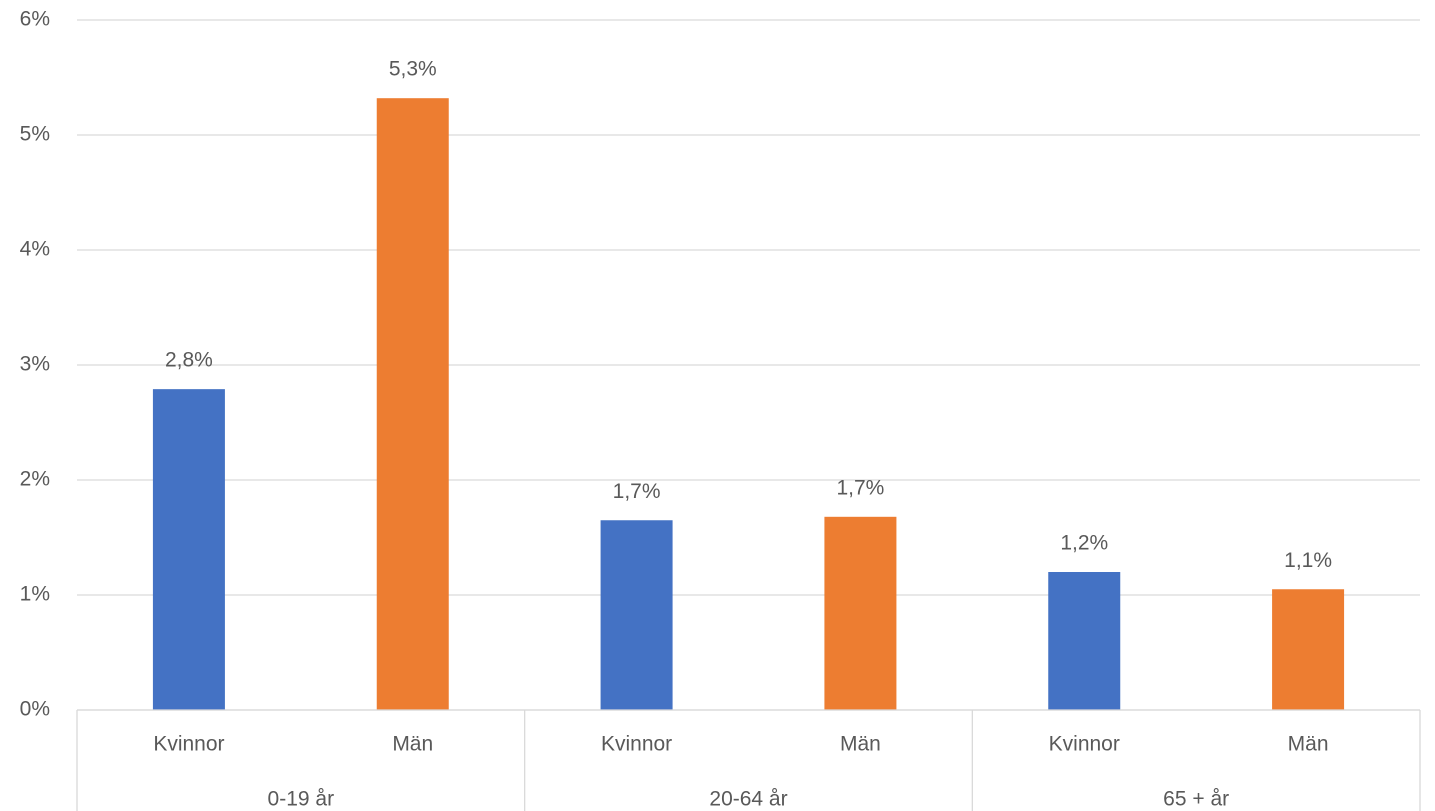  Describe the element at coordinates (301, 799) in the screenshot. I see `group-label: 0-19 år` at that location.